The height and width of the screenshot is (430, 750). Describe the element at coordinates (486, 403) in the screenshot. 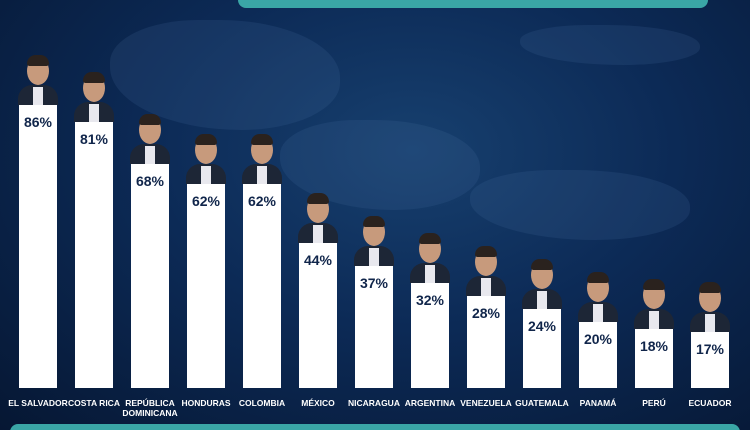

I see `category-label: VENEZUELA` at that location.